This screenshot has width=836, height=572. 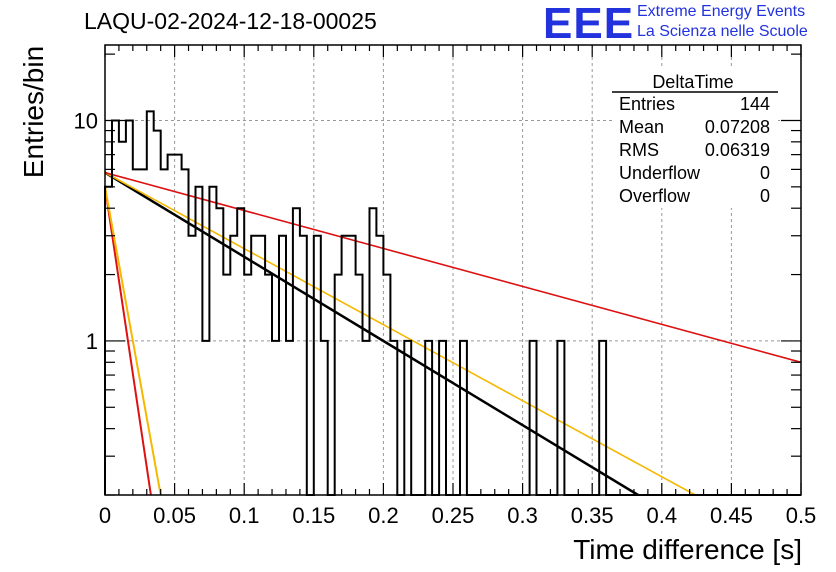 What do you see at coordinates (86, 120) in the screenshot?
I see `y-tick-label: 10` at bounding box center [86, 120].